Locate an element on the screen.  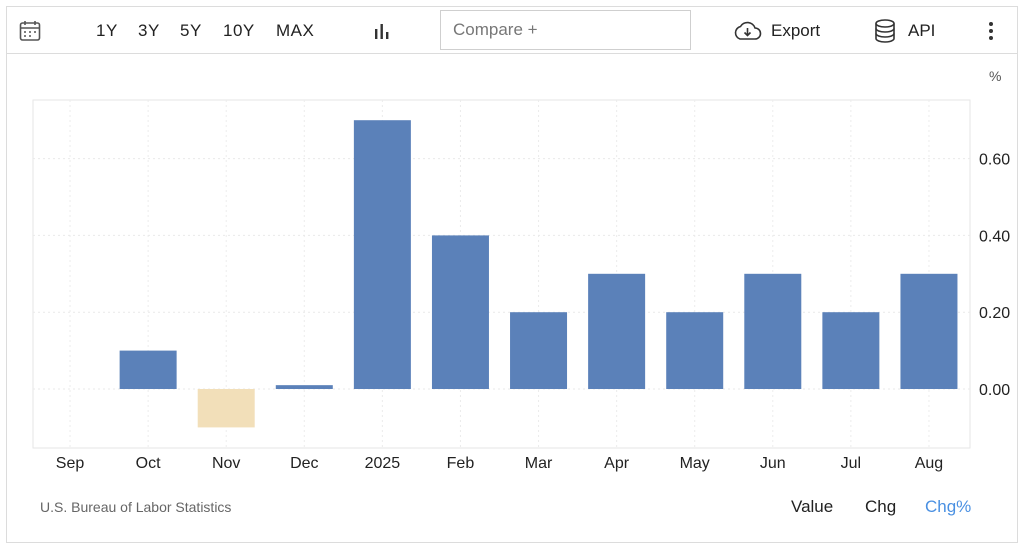
more-vertical-icon is located at coordinates (991, 30).